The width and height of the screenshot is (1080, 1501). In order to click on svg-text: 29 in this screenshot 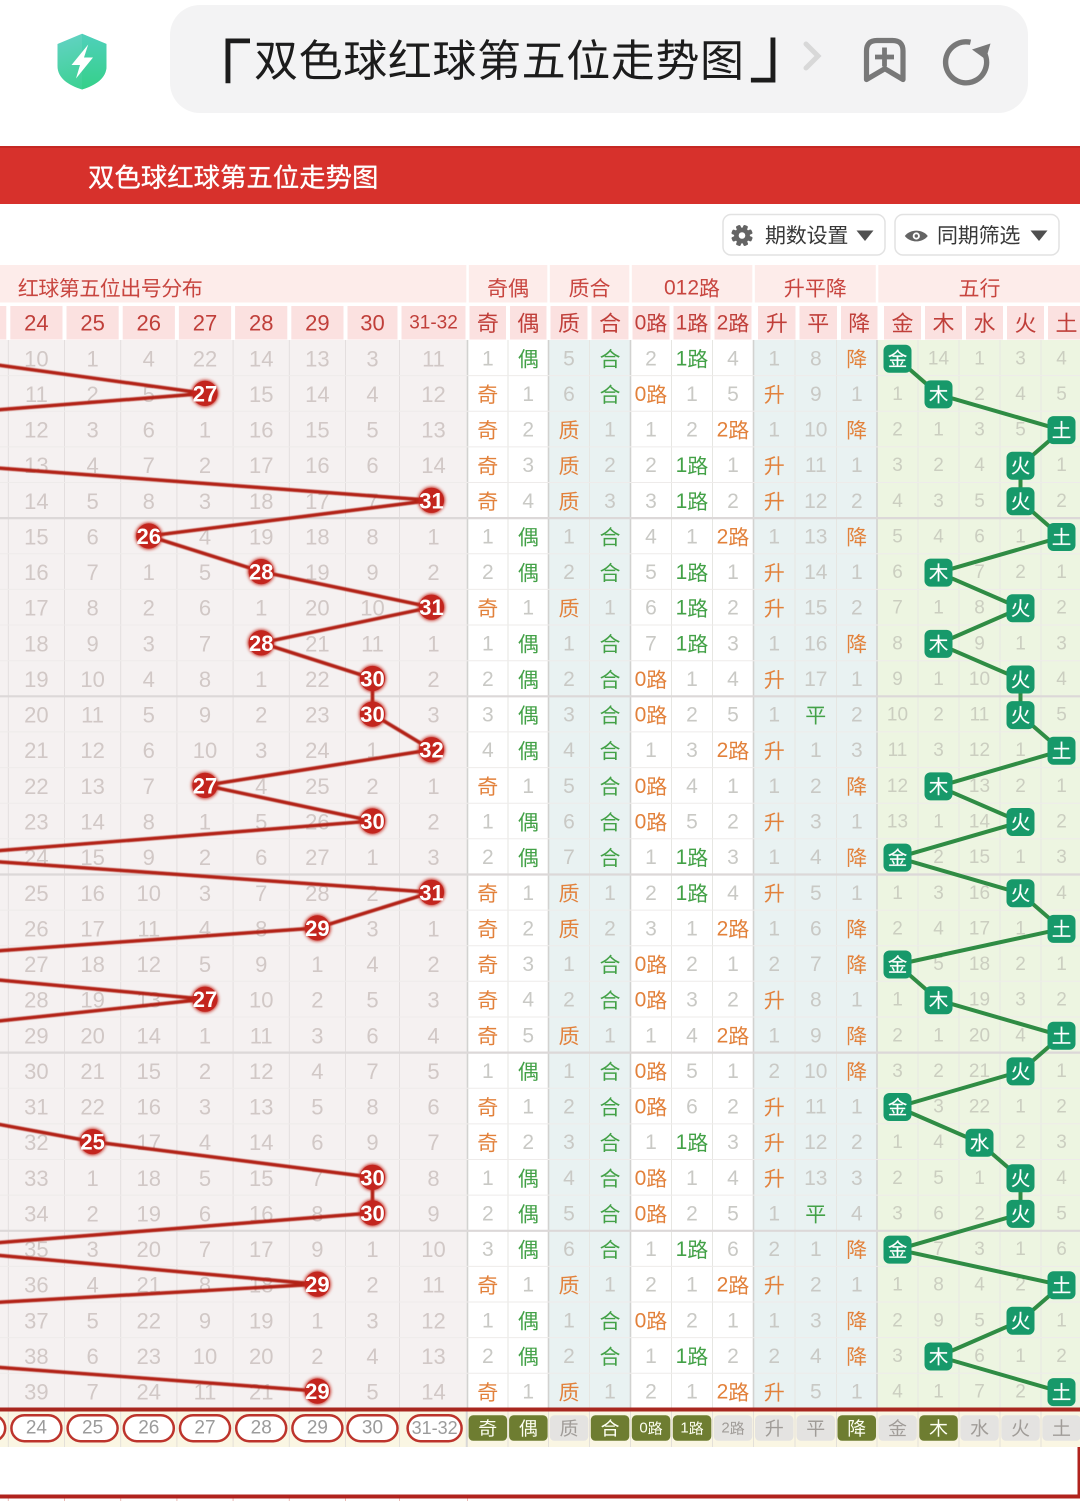, I will do `click(317, 323)`.